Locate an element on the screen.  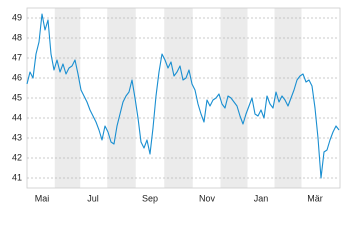
y-tick-label: 49 is located at coordinates (17, 17).